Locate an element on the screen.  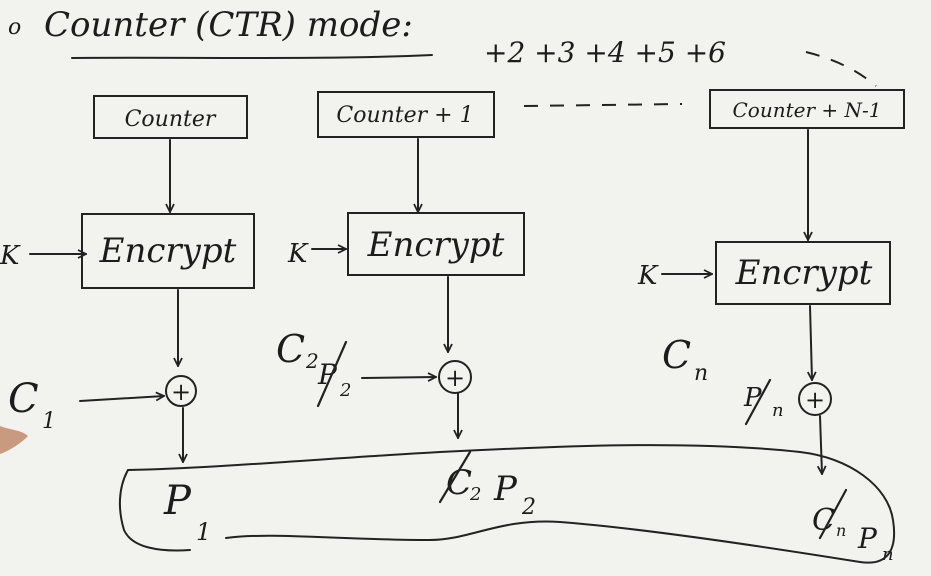
crossed-plain-label-2: P is located at coordinates (327, 374).